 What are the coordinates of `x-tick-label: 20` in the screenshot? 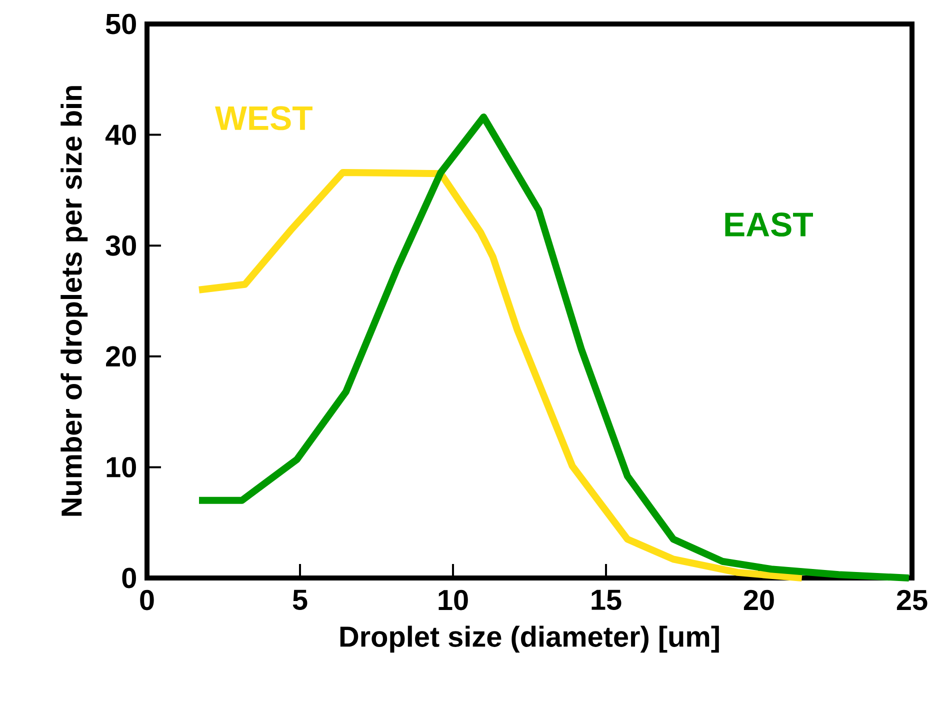 It's located at (759, 600).